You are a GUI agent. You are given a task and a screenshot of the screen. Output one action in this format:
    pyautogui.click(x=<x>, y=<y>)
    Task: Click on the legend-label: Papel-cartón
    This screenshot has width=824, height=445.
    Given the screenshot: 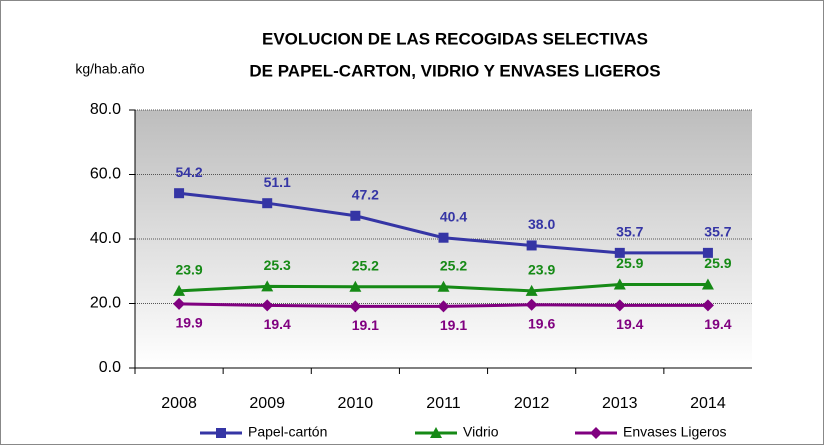 What is the action you would take?
    pyautogui.click(x=287, y=432)
    